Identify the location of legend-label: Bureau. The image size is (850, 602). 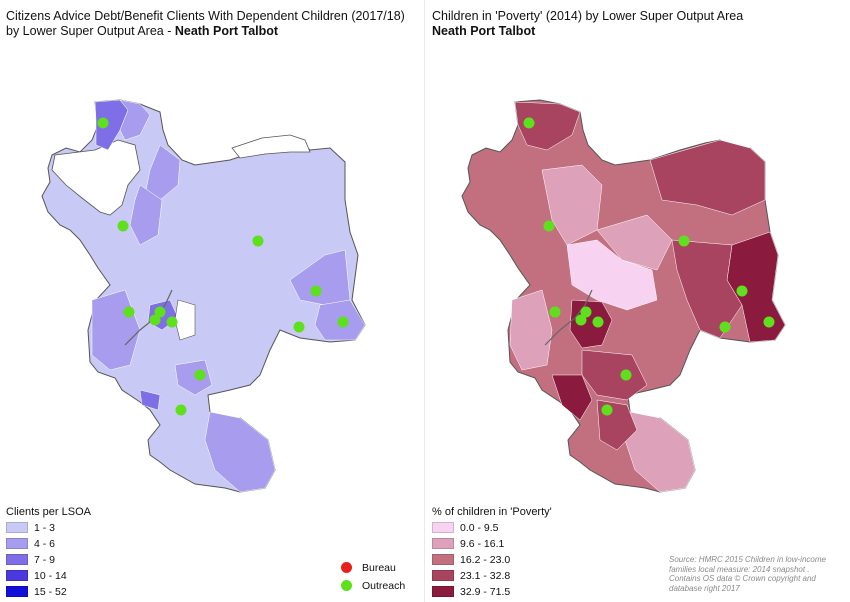
(379, 567).